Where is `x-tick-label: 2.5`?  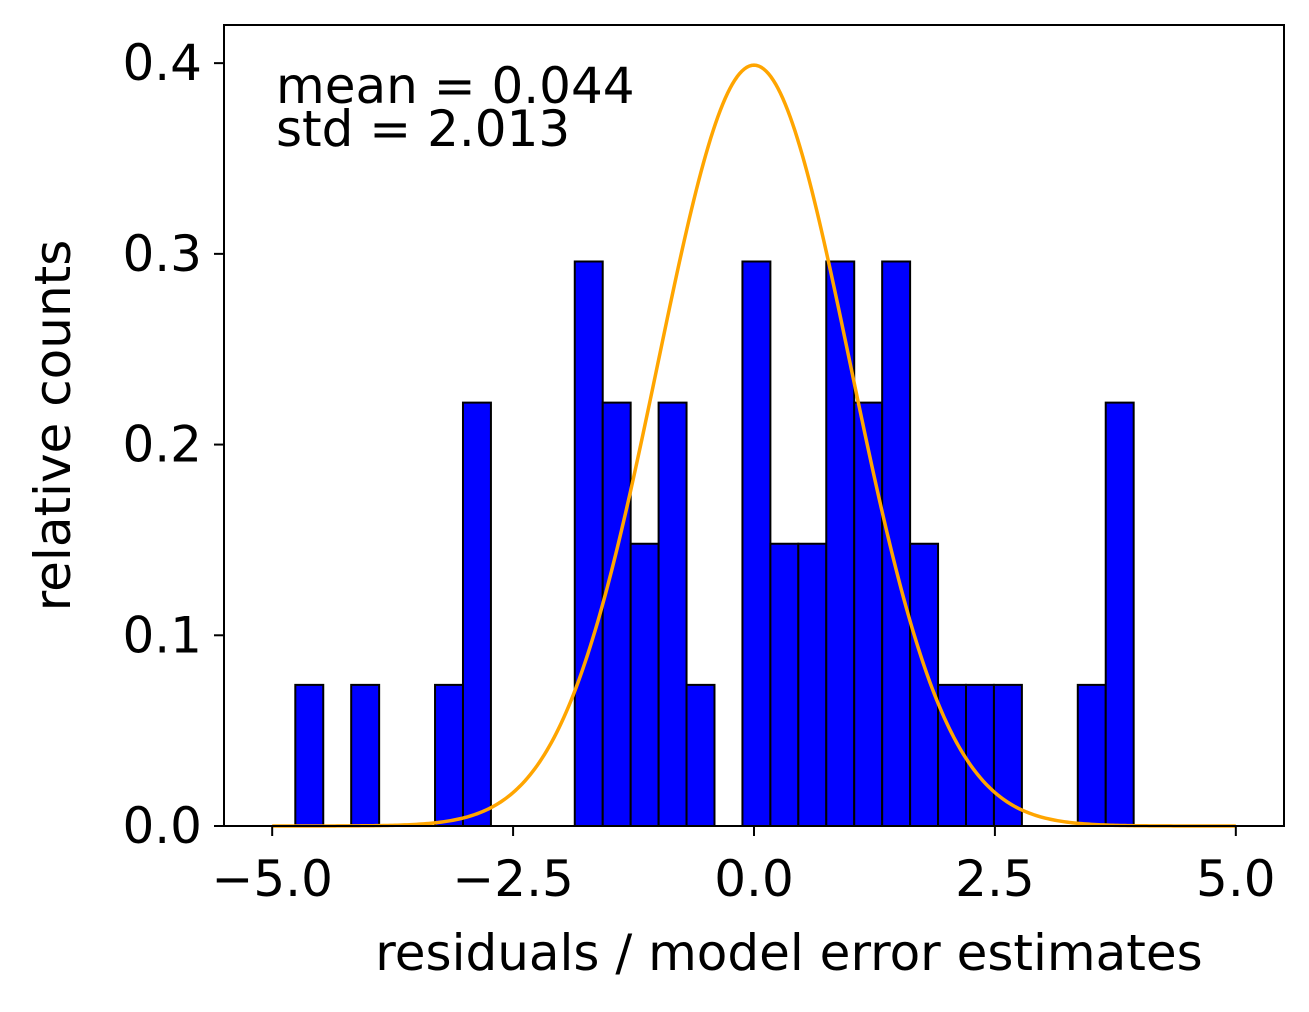
x-tick-label: 2.5 is located at coordinates (995, 879).